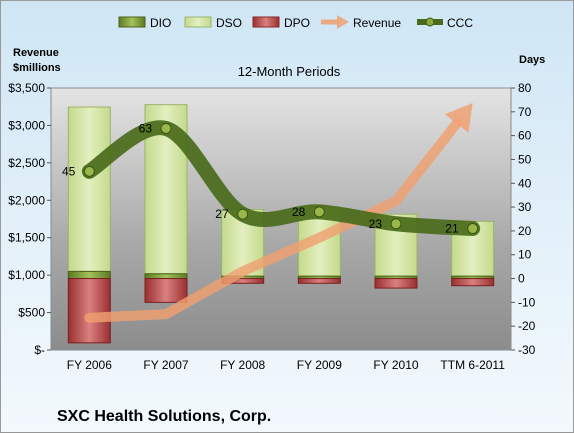 The image size is (574, 434). I want to click on right-tick-label: -30, so click(527, 350).